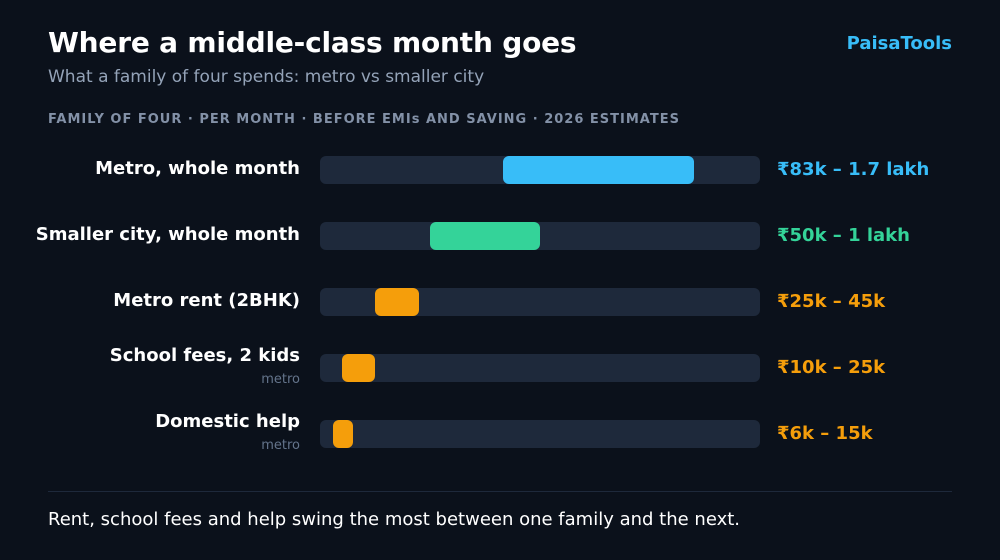  Describe the element at coordinates (206, 300) in the screenshot. I see `bar-label: Metro rent (2BHK)` at that location.